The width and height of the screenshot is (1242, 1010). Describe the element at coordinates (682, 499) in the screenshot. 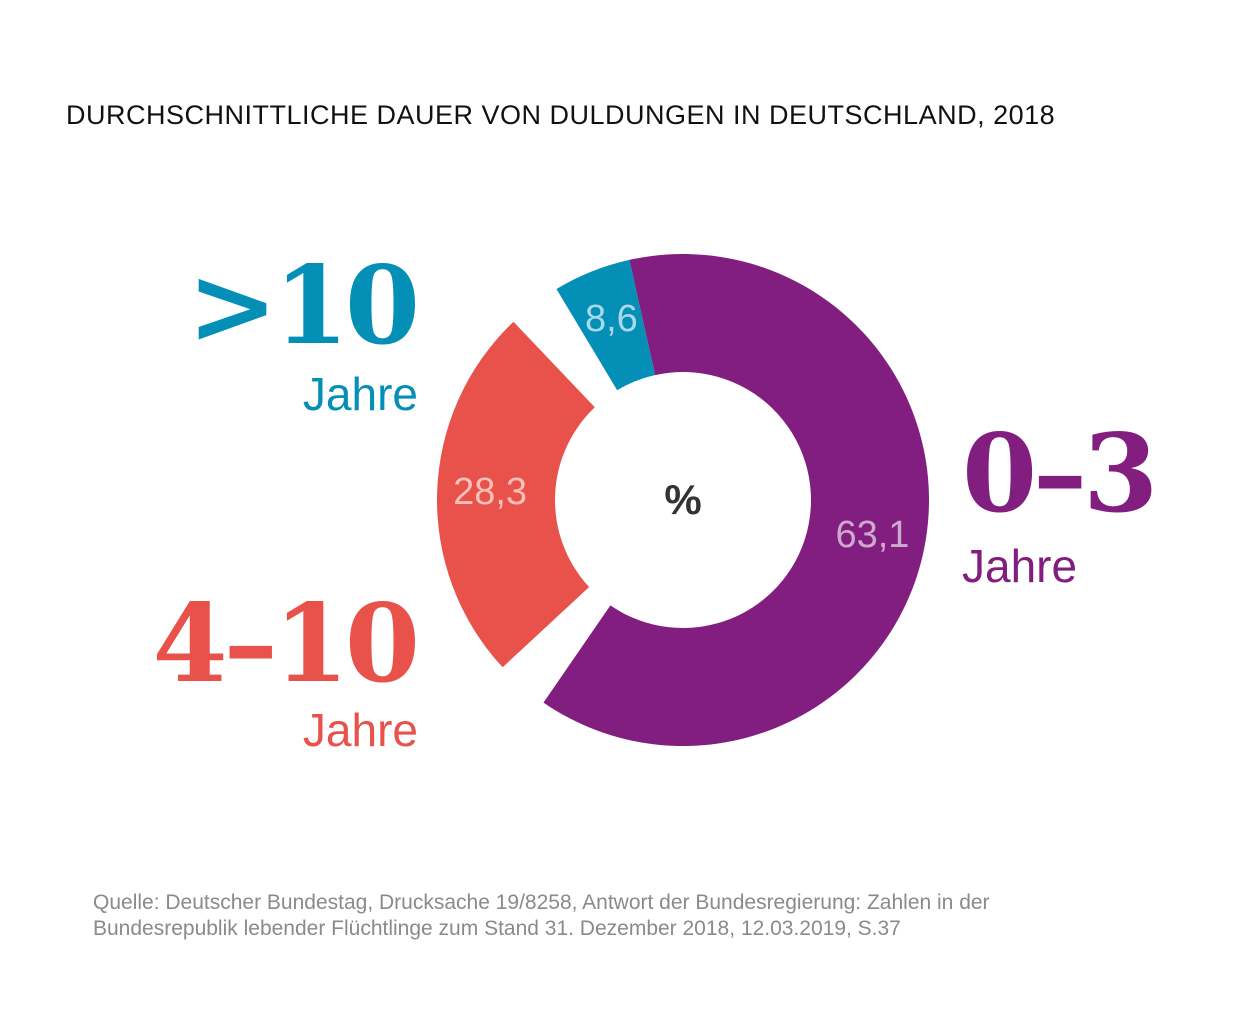

I see `center-unit-label: %` at that location.